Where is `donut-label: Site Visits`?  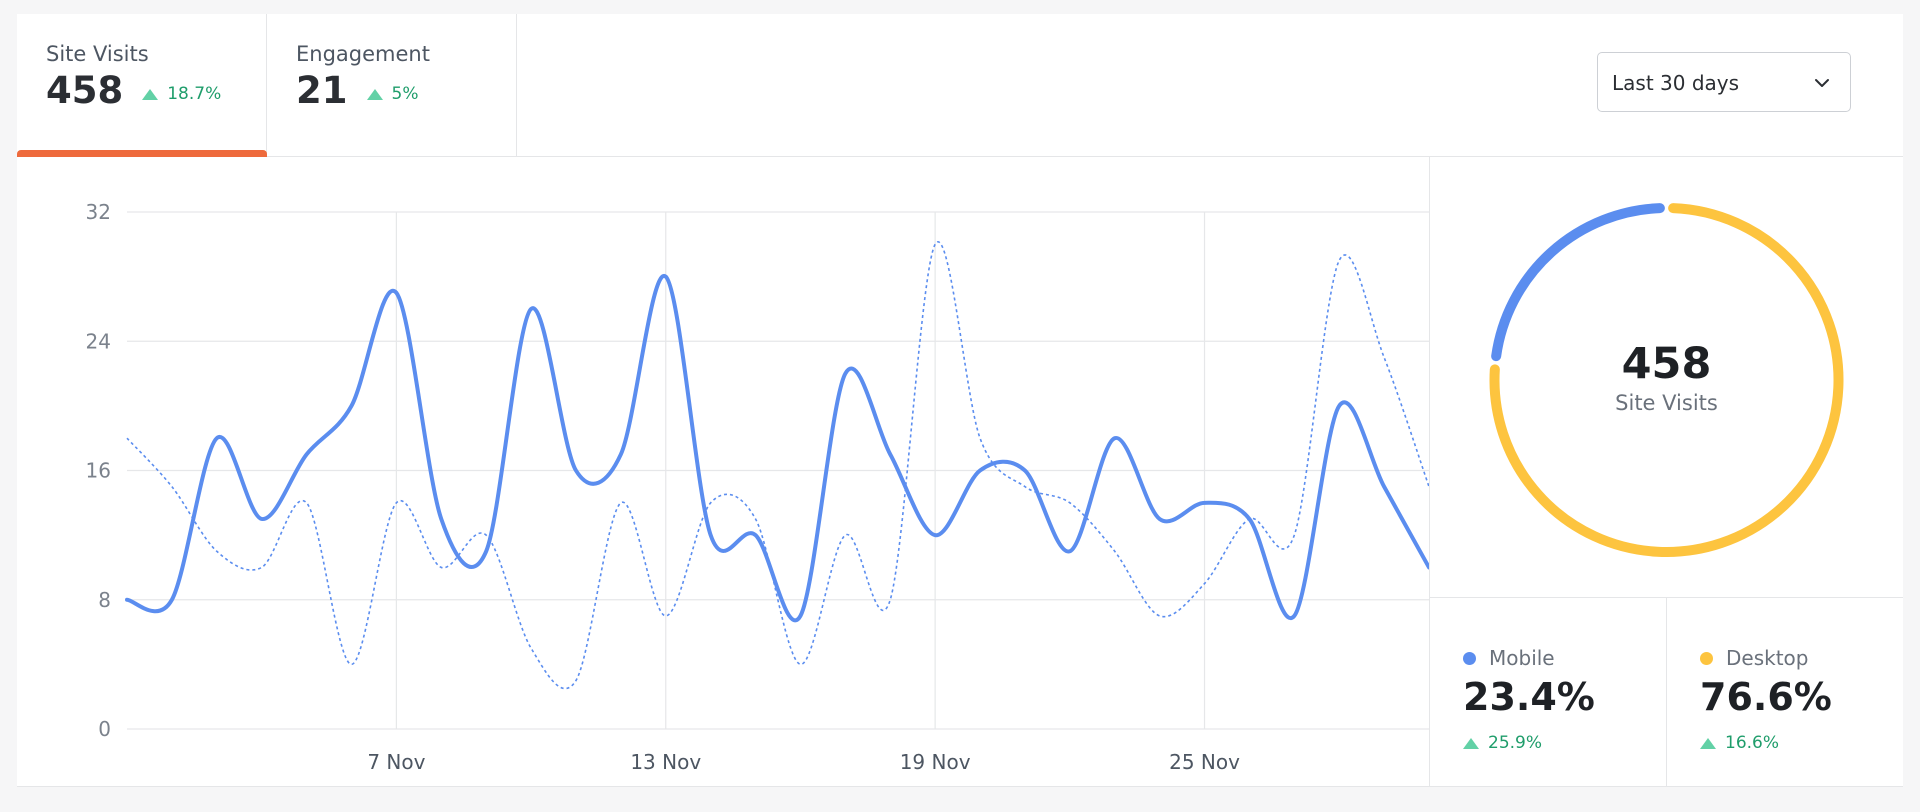
donut-label: Site Visits is located at coordinates (1666, 403).